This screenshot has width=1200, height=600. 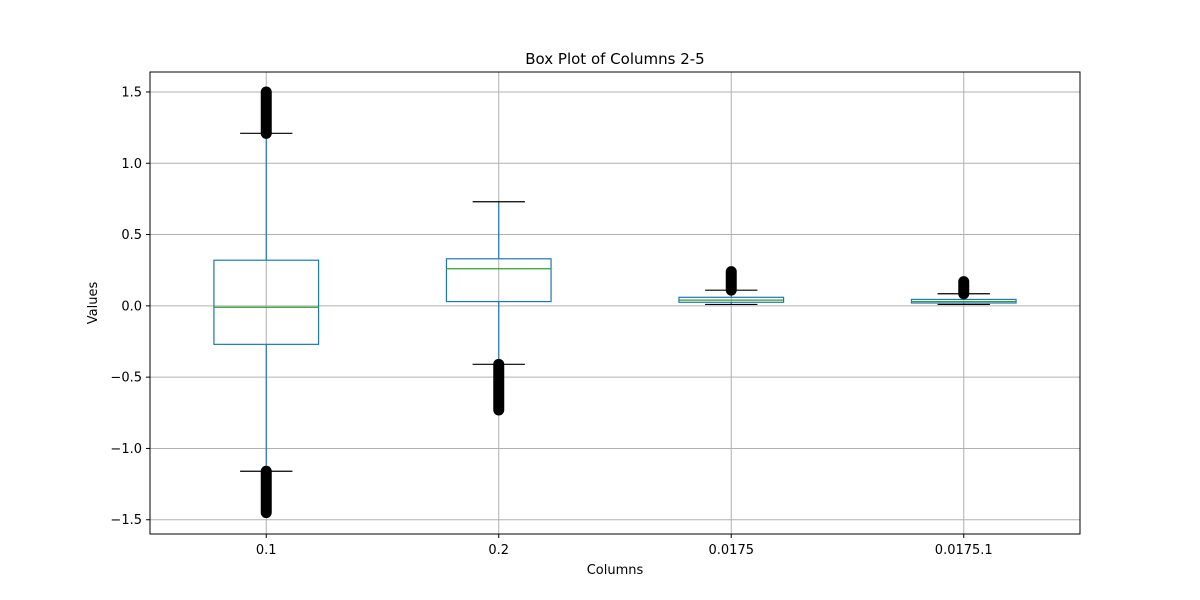 I want to click on y-tick-label: 0.5, so click(x=131, y=235).